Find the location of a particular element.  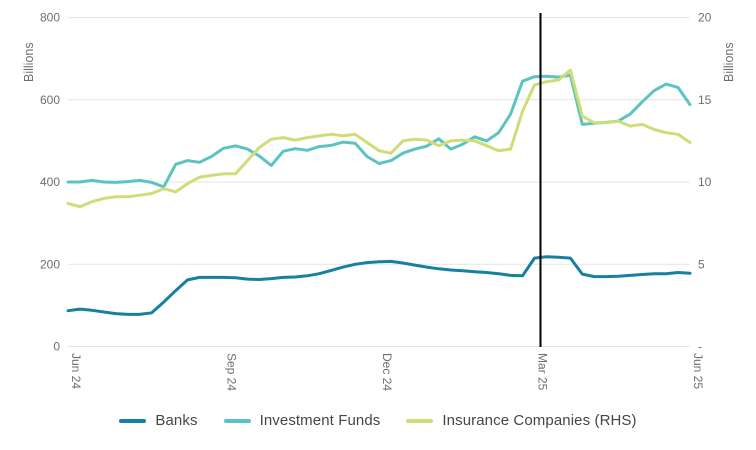

legend-label-banks: Banks is located at coordinates (176, 420).